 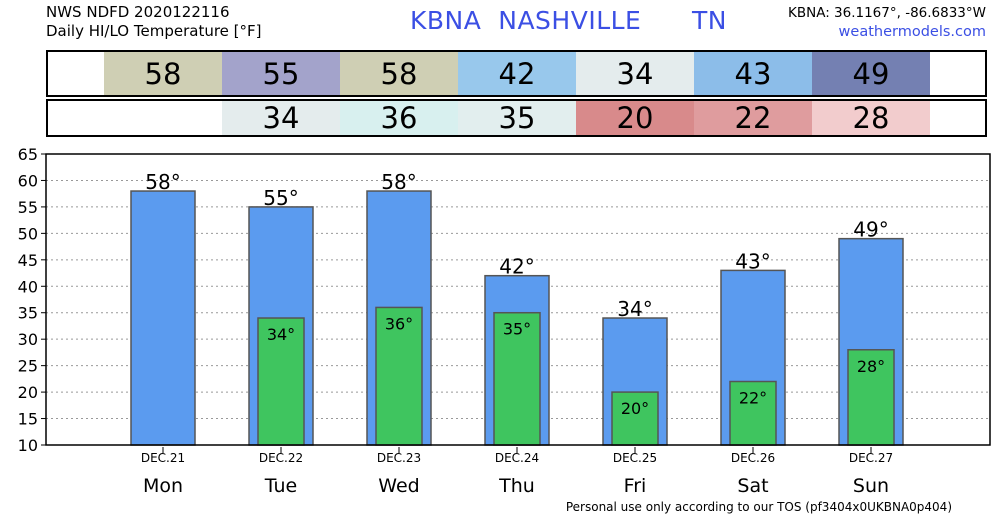 What do you see at coordinates (28, 445) in the screenshot?
I see `y-tick-label: 10` at bounding box center [28, 445].